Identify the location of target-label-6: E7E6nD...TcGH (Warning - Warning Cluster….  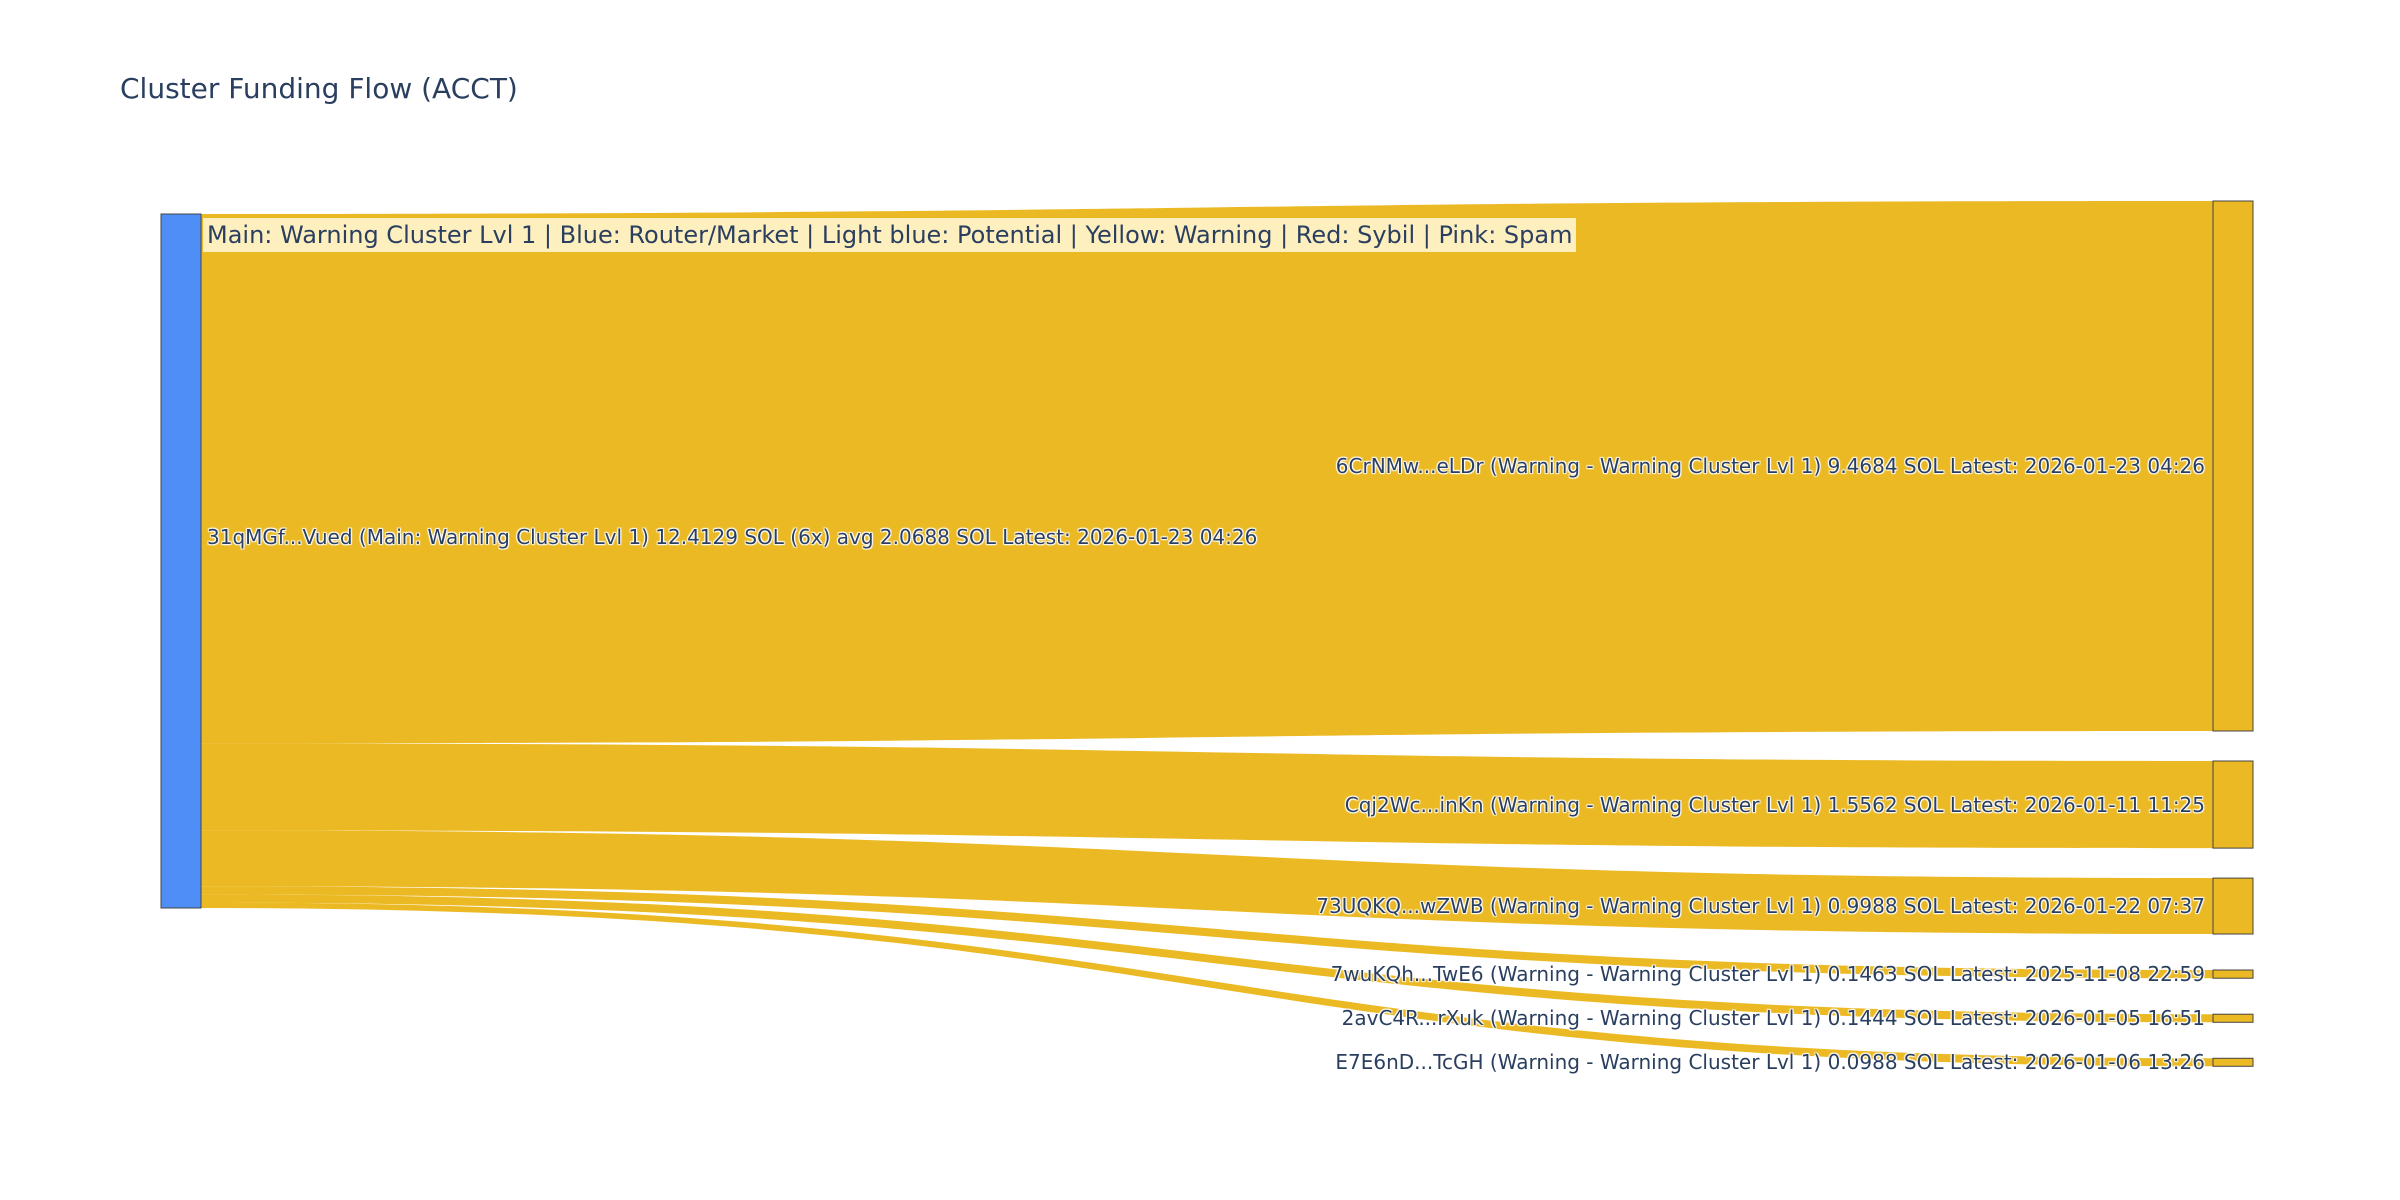
(1770, 1062).